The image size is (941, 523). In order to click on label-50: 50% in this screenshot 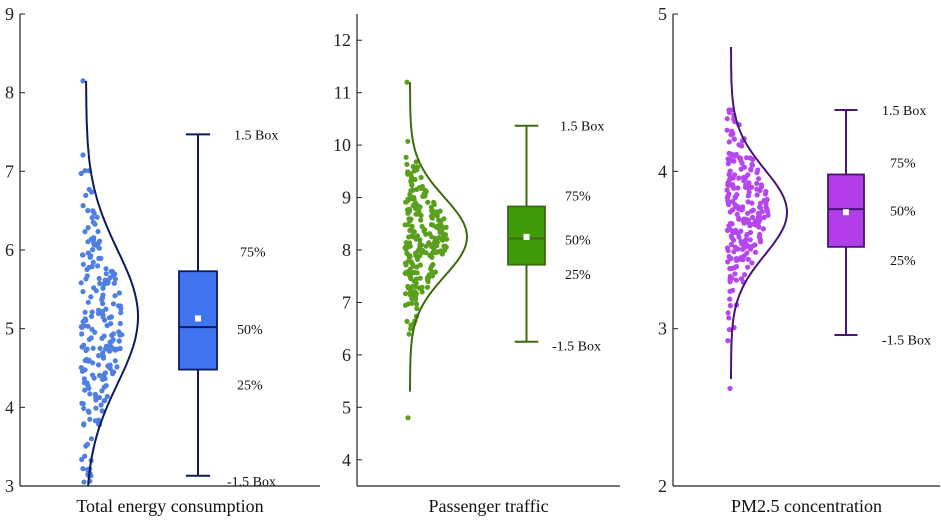, I will do `click(903, 212)`.